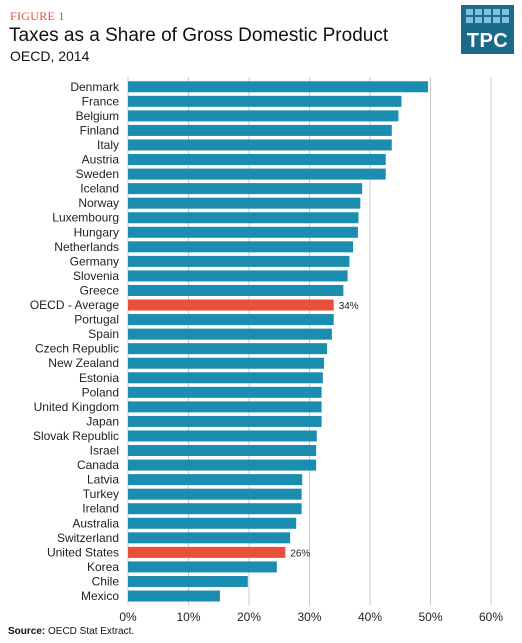  I want to click on category-label: Poland, so click(100, 392).